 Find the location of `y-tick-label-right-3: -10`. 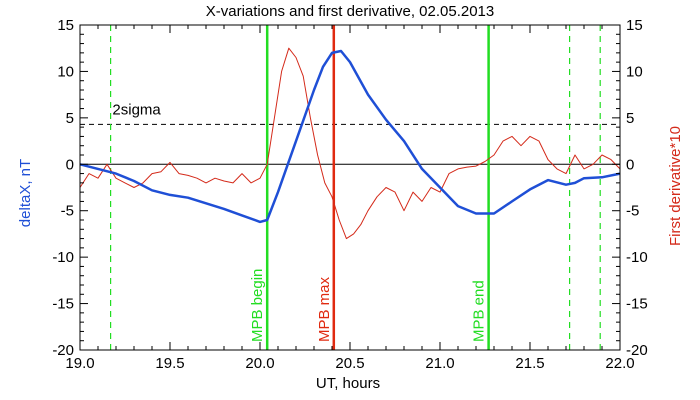

y-tick-label-right-3: -10 is located at coordinates (637, 257).